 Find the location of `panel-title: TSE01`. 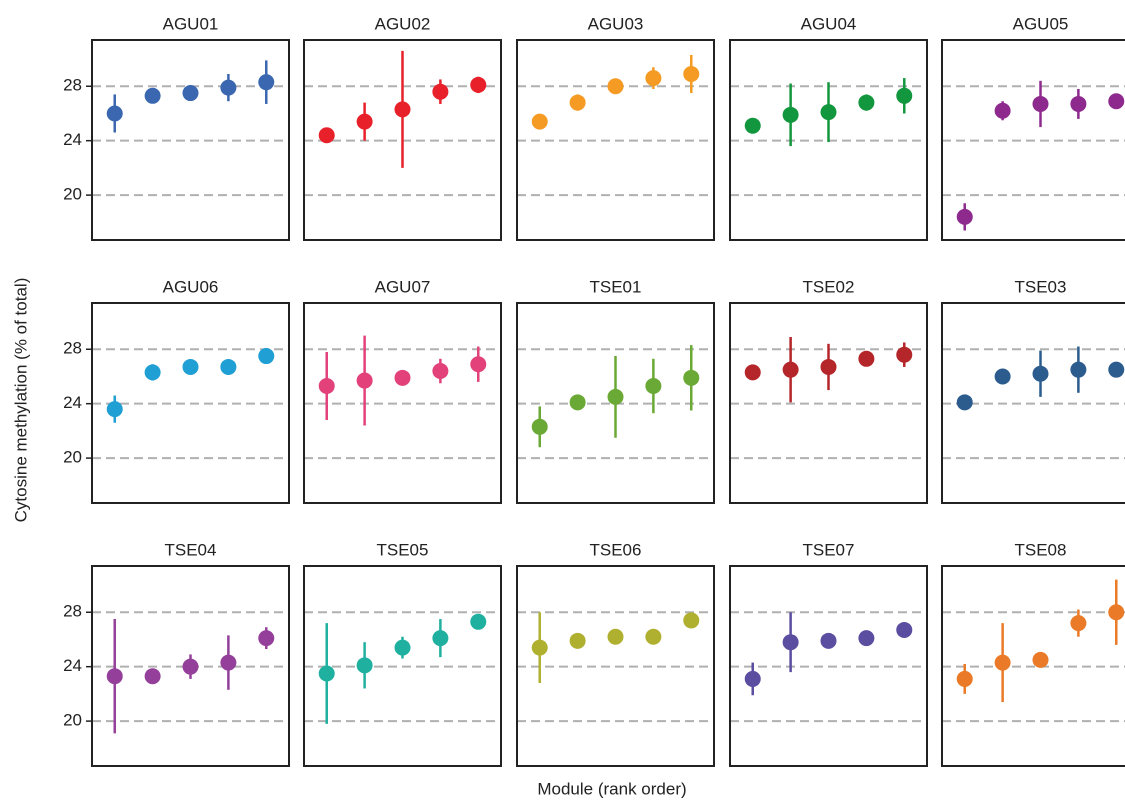

panel-title: TSE01 is located at coordinates (616, 286).